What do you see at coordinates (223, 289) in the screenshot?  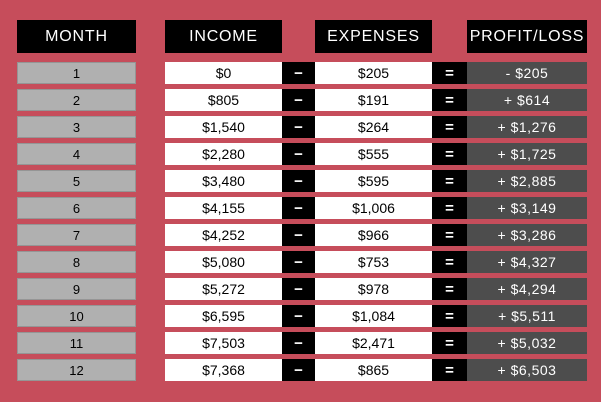 I see `income-cell: $5,272` at bounding box center [223, 289].